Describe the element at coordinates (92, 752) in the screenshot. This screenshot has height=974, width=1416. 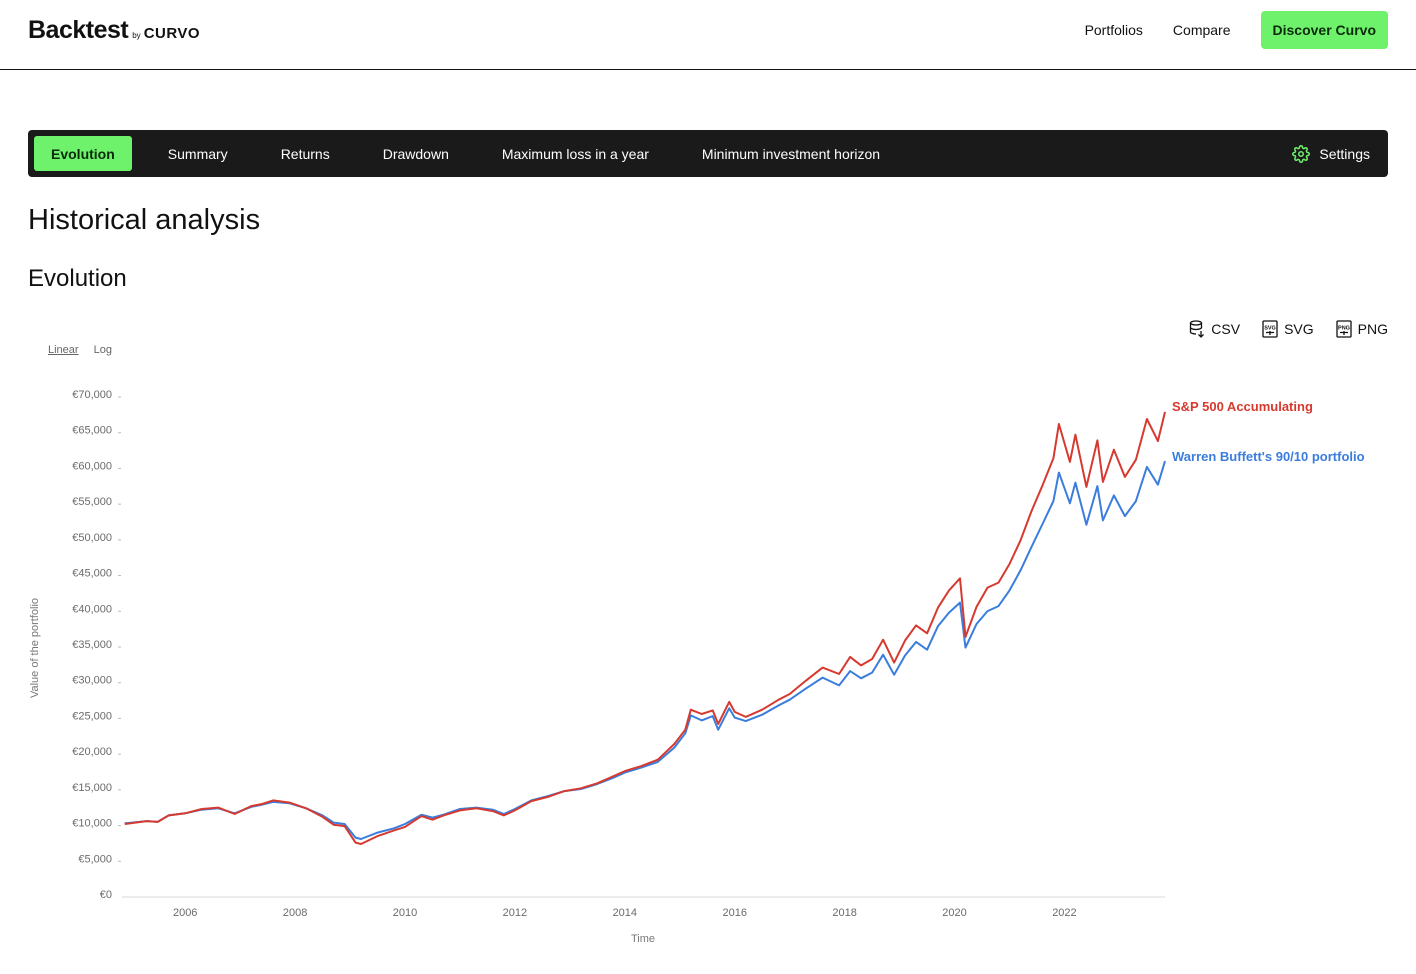
I see `y-tick-label: €20,000` at that location.